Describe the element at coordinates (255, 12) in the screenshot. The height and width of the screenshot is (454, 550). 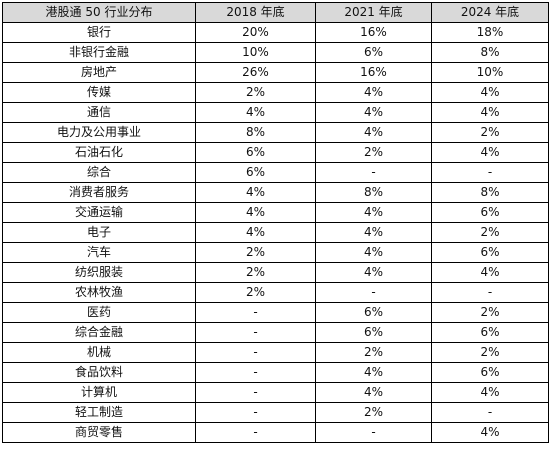
I see `header-2018: 2018 年底` at that location.